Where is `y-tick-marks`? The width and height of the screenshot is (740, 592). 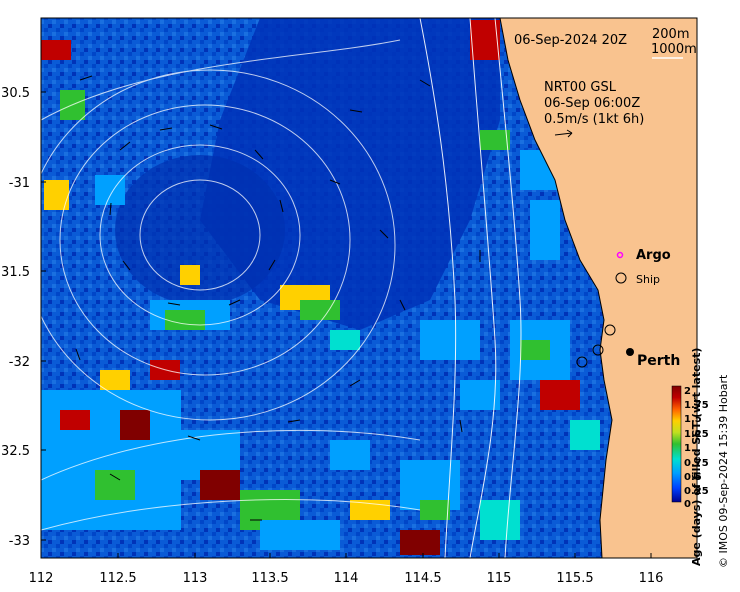 y-tick-marks is located at coordinates (43, 316).